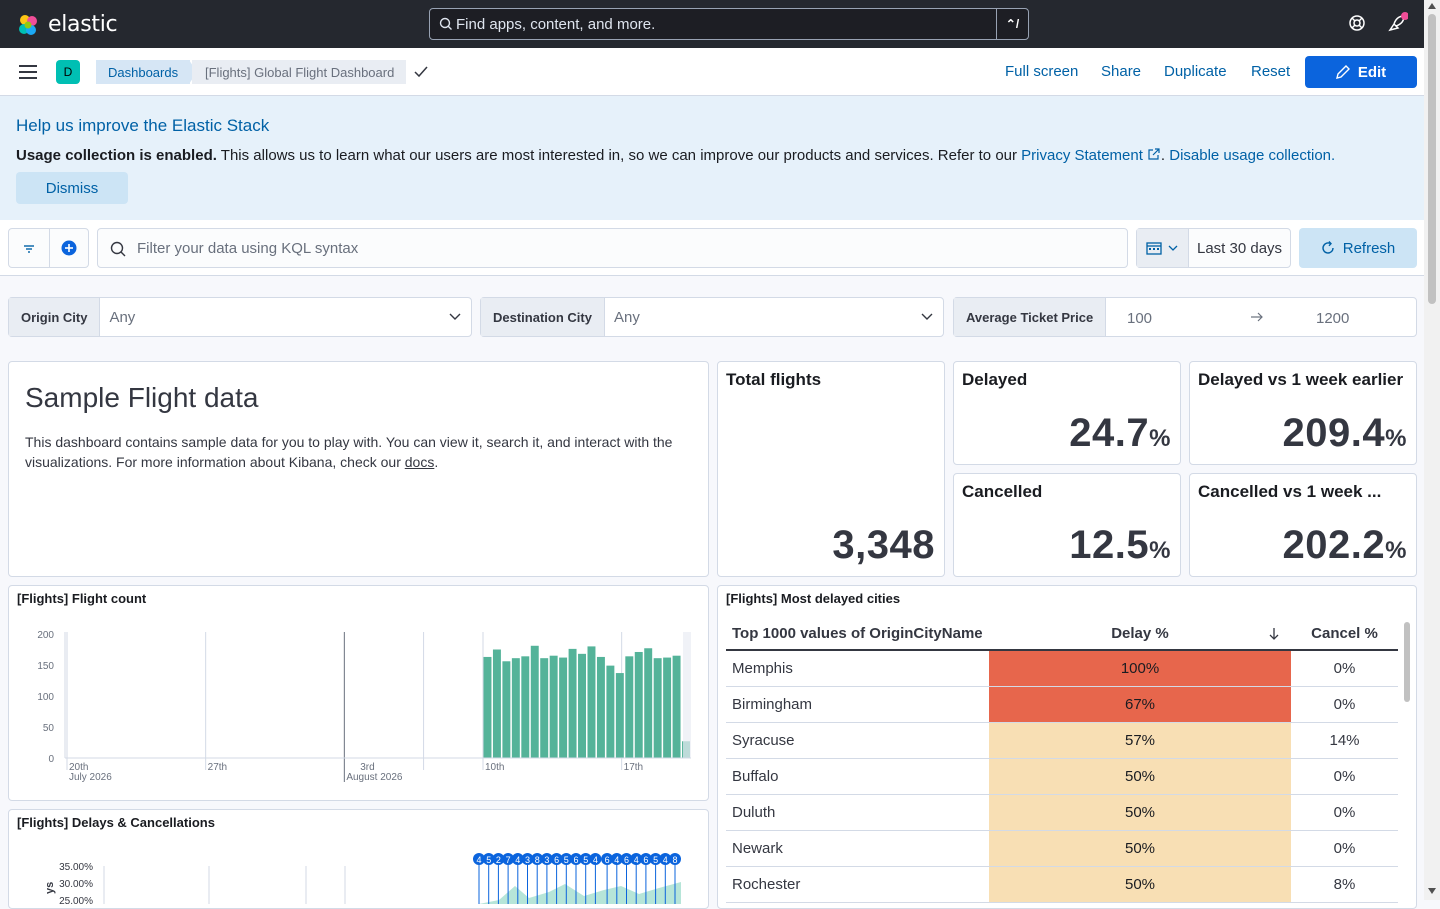 Image resolution: width=1440 pixels, height=909 pixels. What do you see at coordinates (1333, 318) in the screenshot?
I see `price-max-input: 1200` at bounding box center [1333, 318].